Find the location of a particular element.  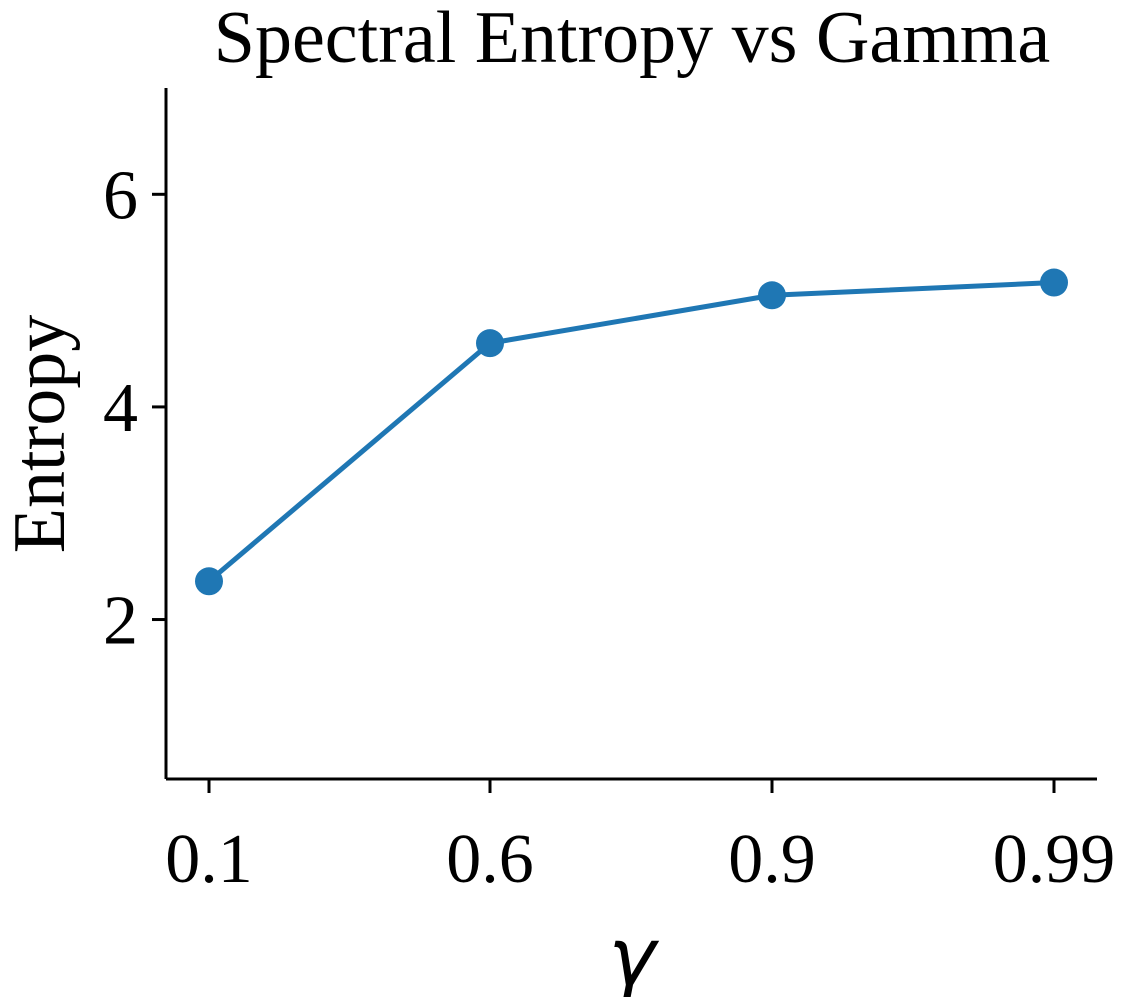

x-tick-label: 0.1 is located at coordinates (209, 859).